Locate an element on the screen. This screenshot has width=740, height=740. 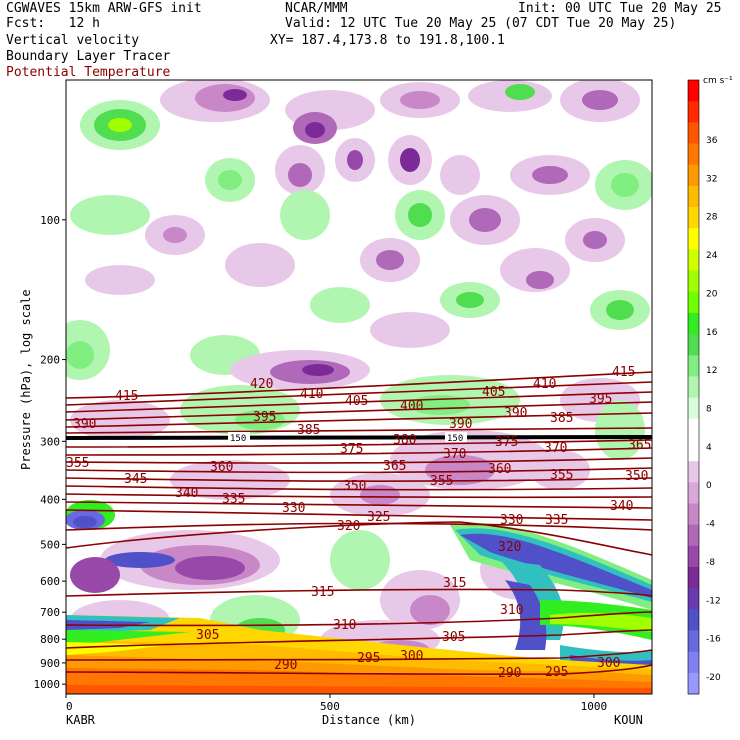
x-axis-title: Distance (km) is located at coordinates (369, 720).